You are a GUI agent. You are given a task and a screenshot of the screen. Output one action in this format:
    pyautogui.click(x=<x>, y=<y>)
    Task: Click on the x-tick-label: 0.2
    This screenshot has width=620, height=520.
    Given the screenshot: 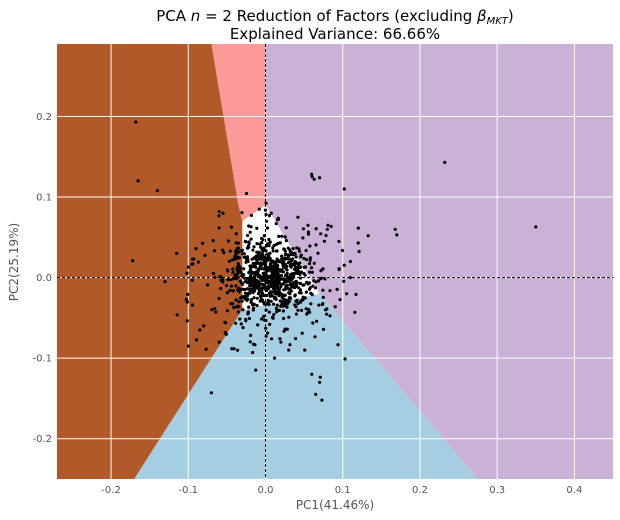 What is the action you would take?
    pyautogui.click(x=420, y=490)
    